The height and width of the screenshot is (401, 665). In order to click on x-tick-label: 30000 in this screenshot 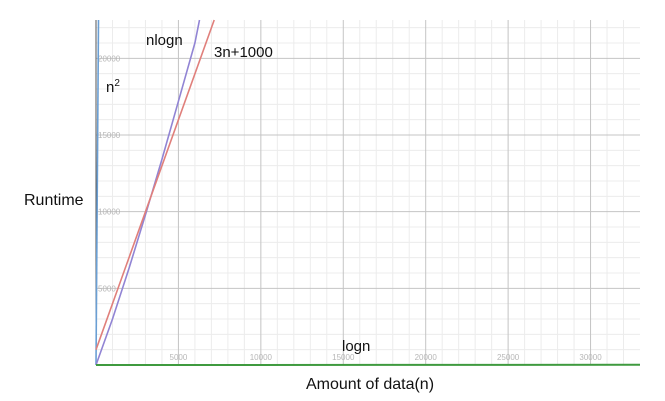, I will do `click(590, 357)`.